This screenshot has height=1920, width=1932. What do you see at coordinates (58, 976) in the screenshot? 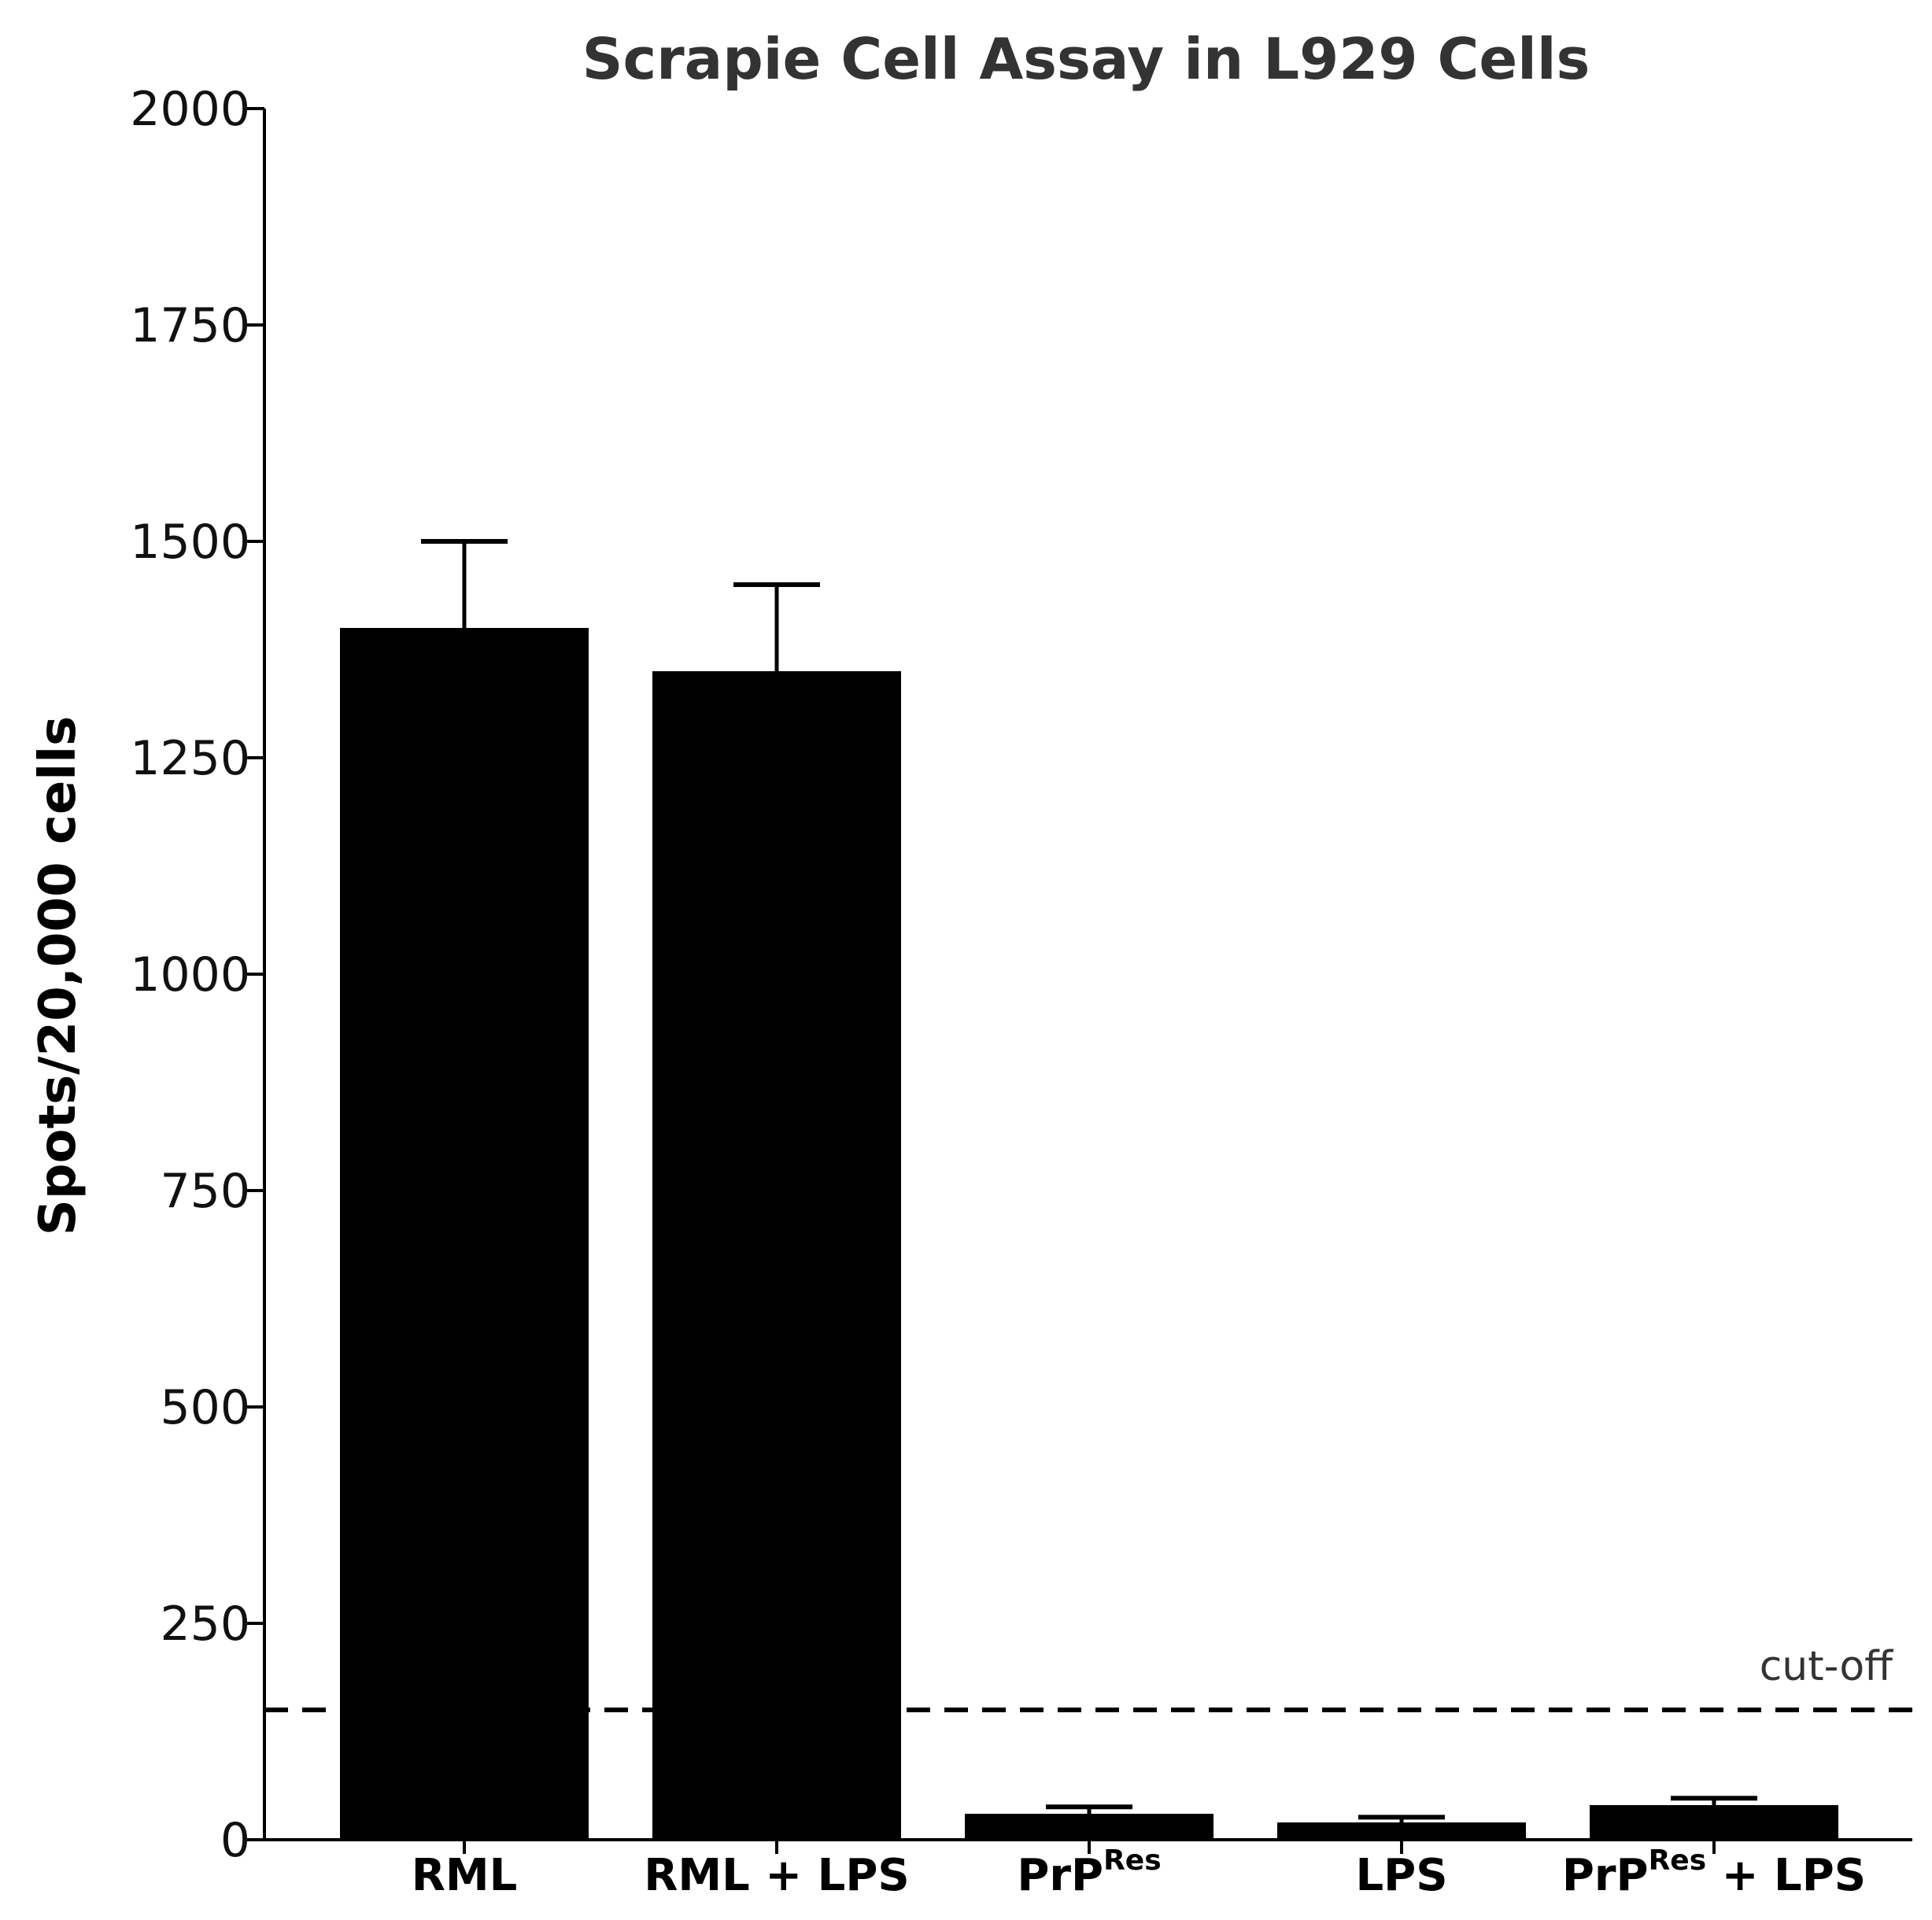
I see `y-axis-label: Spots/20,000 cells` at bounding box center [58, 976].